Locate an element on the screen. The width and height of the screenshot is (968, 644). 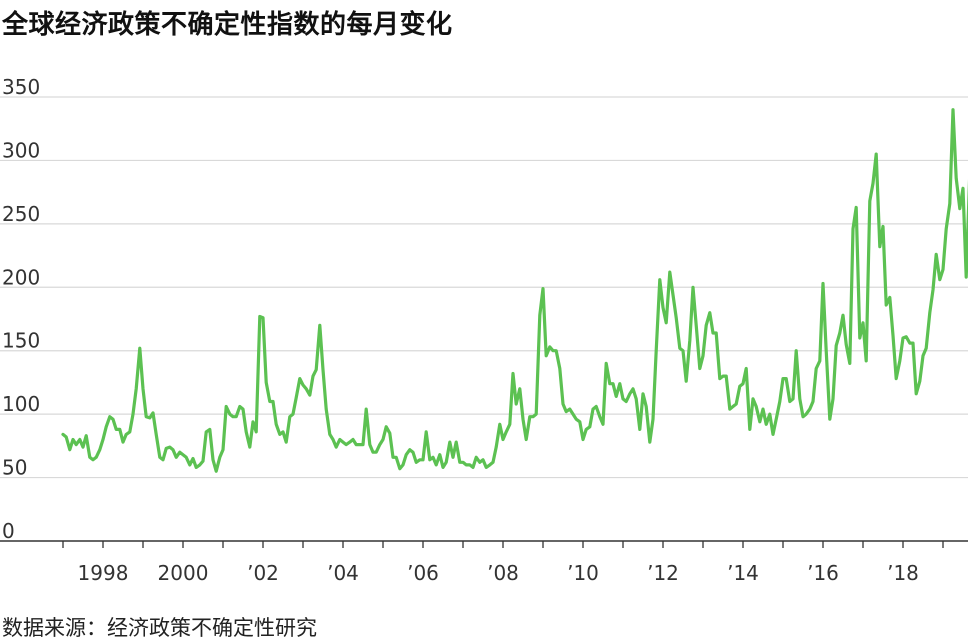
y-tick-label-250: 250 is located at coordinates (21, 214).